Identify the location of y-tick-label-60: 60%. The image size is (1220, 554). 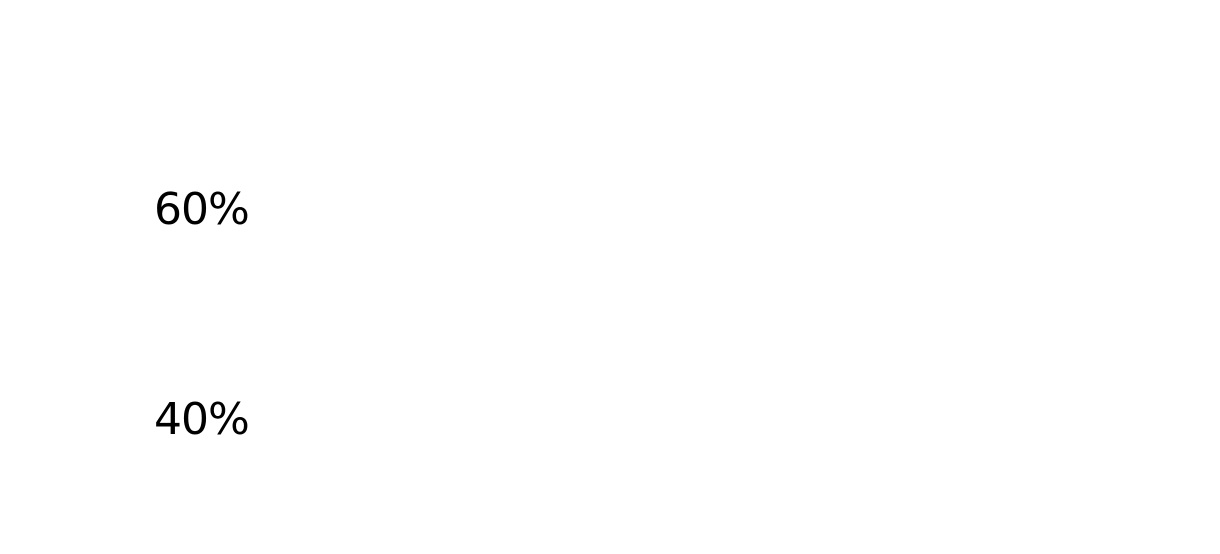
(202, 209).